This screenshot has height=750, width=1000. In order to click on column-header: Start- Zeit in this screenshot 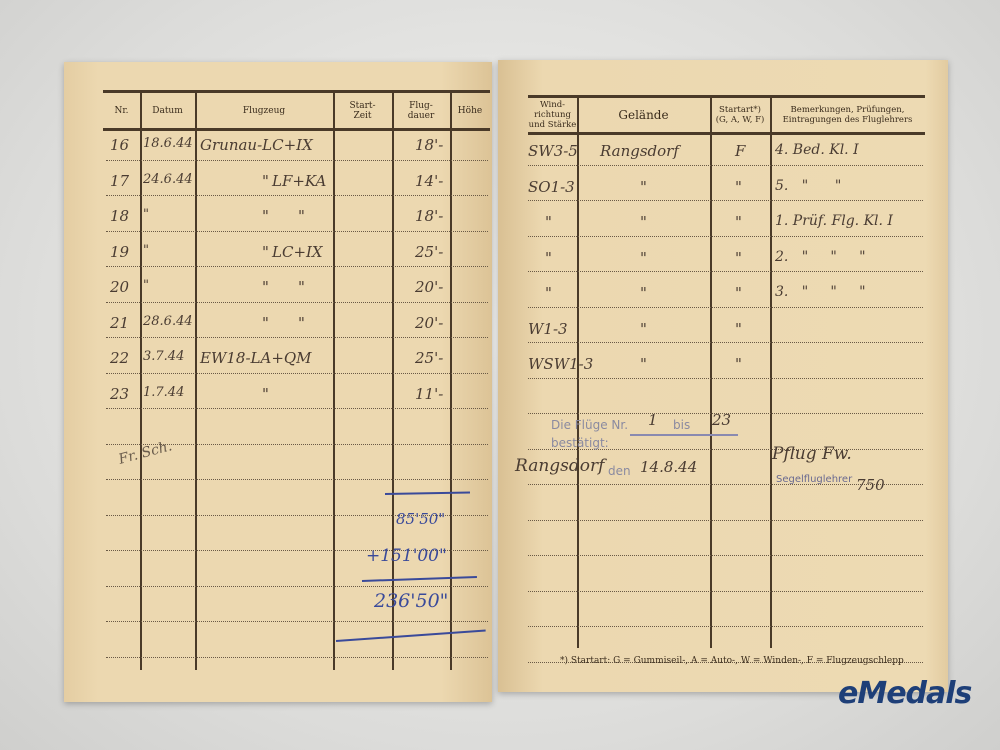, I will do `click(362, 110)`.